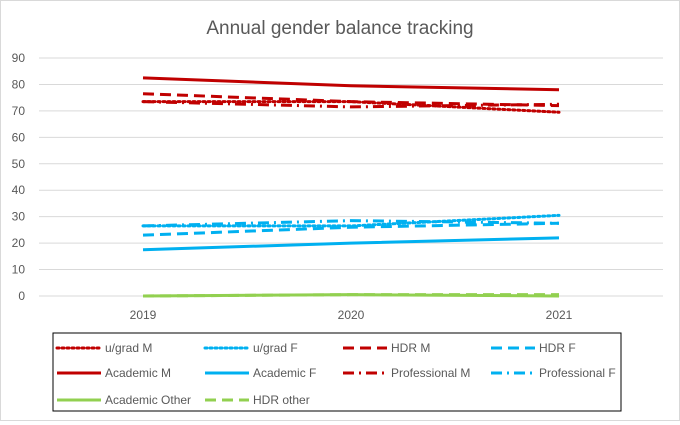  What do you see at coordinates (19, 84) in the screenshot?
I see `y-tick-label: 80` at bounding box center [19, 84].